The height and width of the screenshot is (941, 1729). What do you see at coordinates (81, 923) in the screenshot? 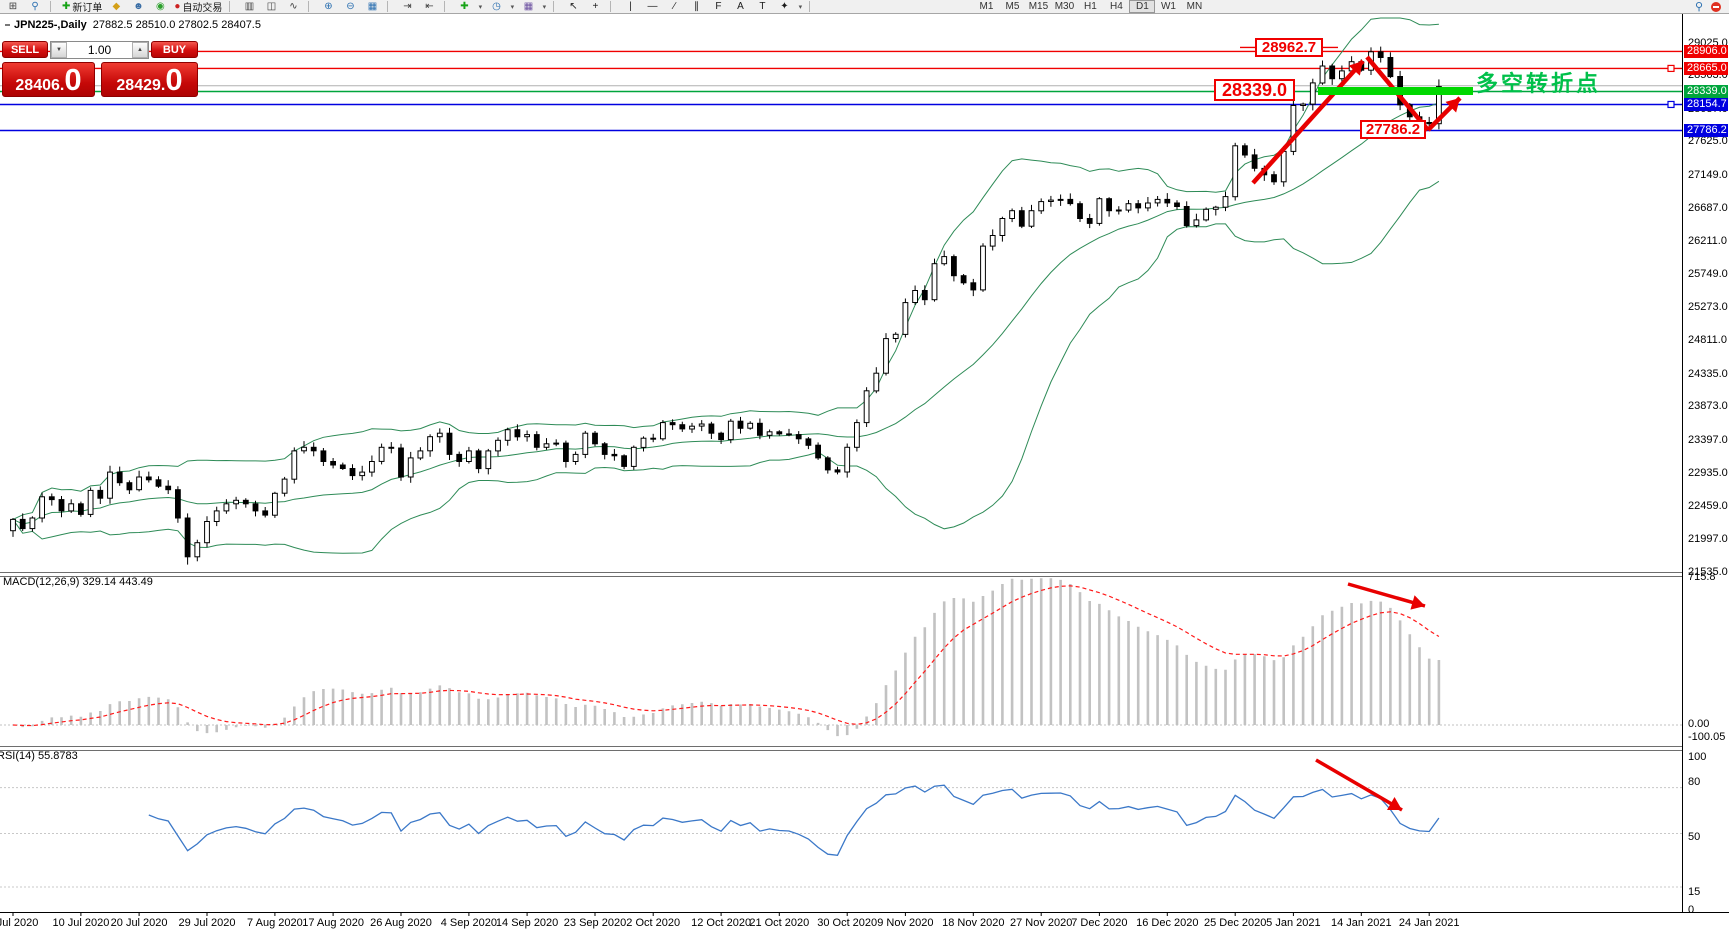
I see `date-label: 10 Jul 2020` at bounding box center [81, 923].